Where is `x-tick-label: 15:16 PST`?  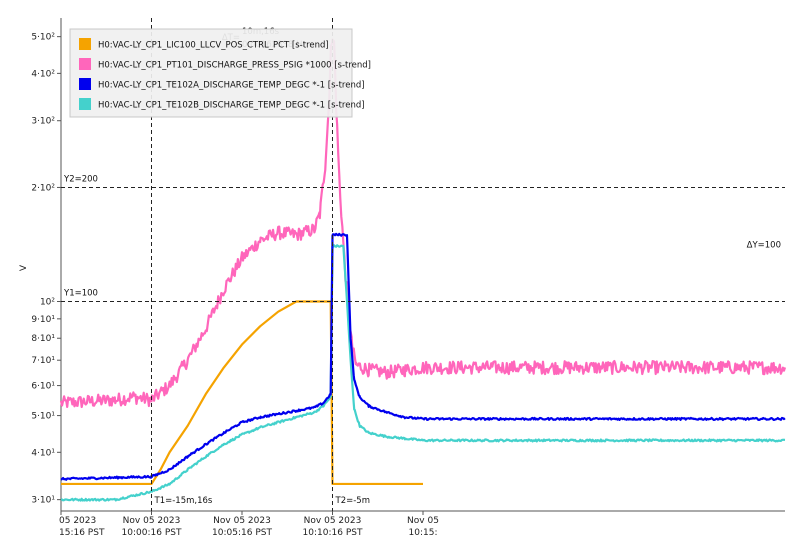 x-tick-label: 15:16 PST is located at coordinates (82, 533).